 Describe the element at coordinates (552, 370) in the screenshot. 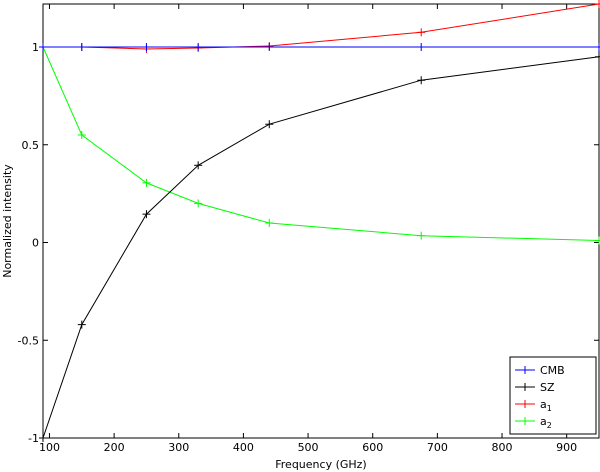

I see `legend-label: CMB` at that location.